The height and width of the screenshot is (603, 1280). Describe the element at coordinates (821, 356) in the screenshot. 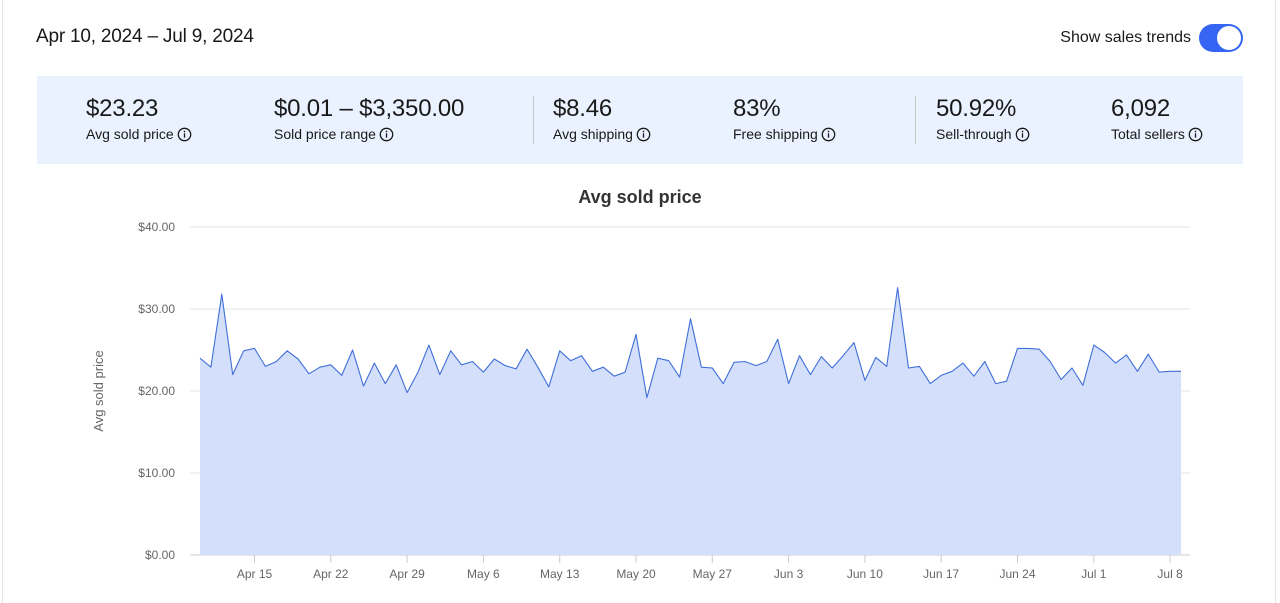

I see `data-point: $24.20` at that location.